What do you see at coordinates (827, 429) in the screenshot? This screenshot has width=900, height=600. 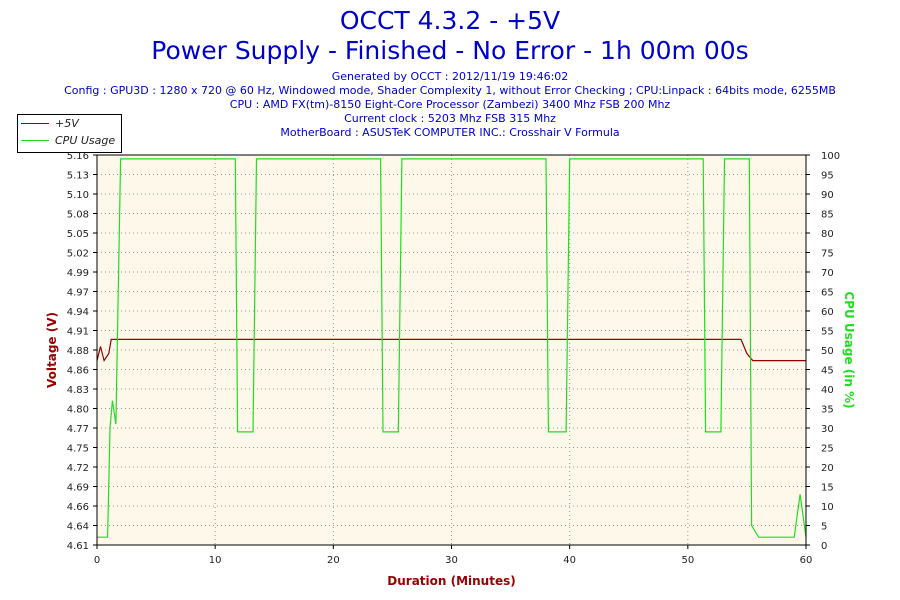 I see `y2-tick-label: 30` at bounding box center [827, 429].